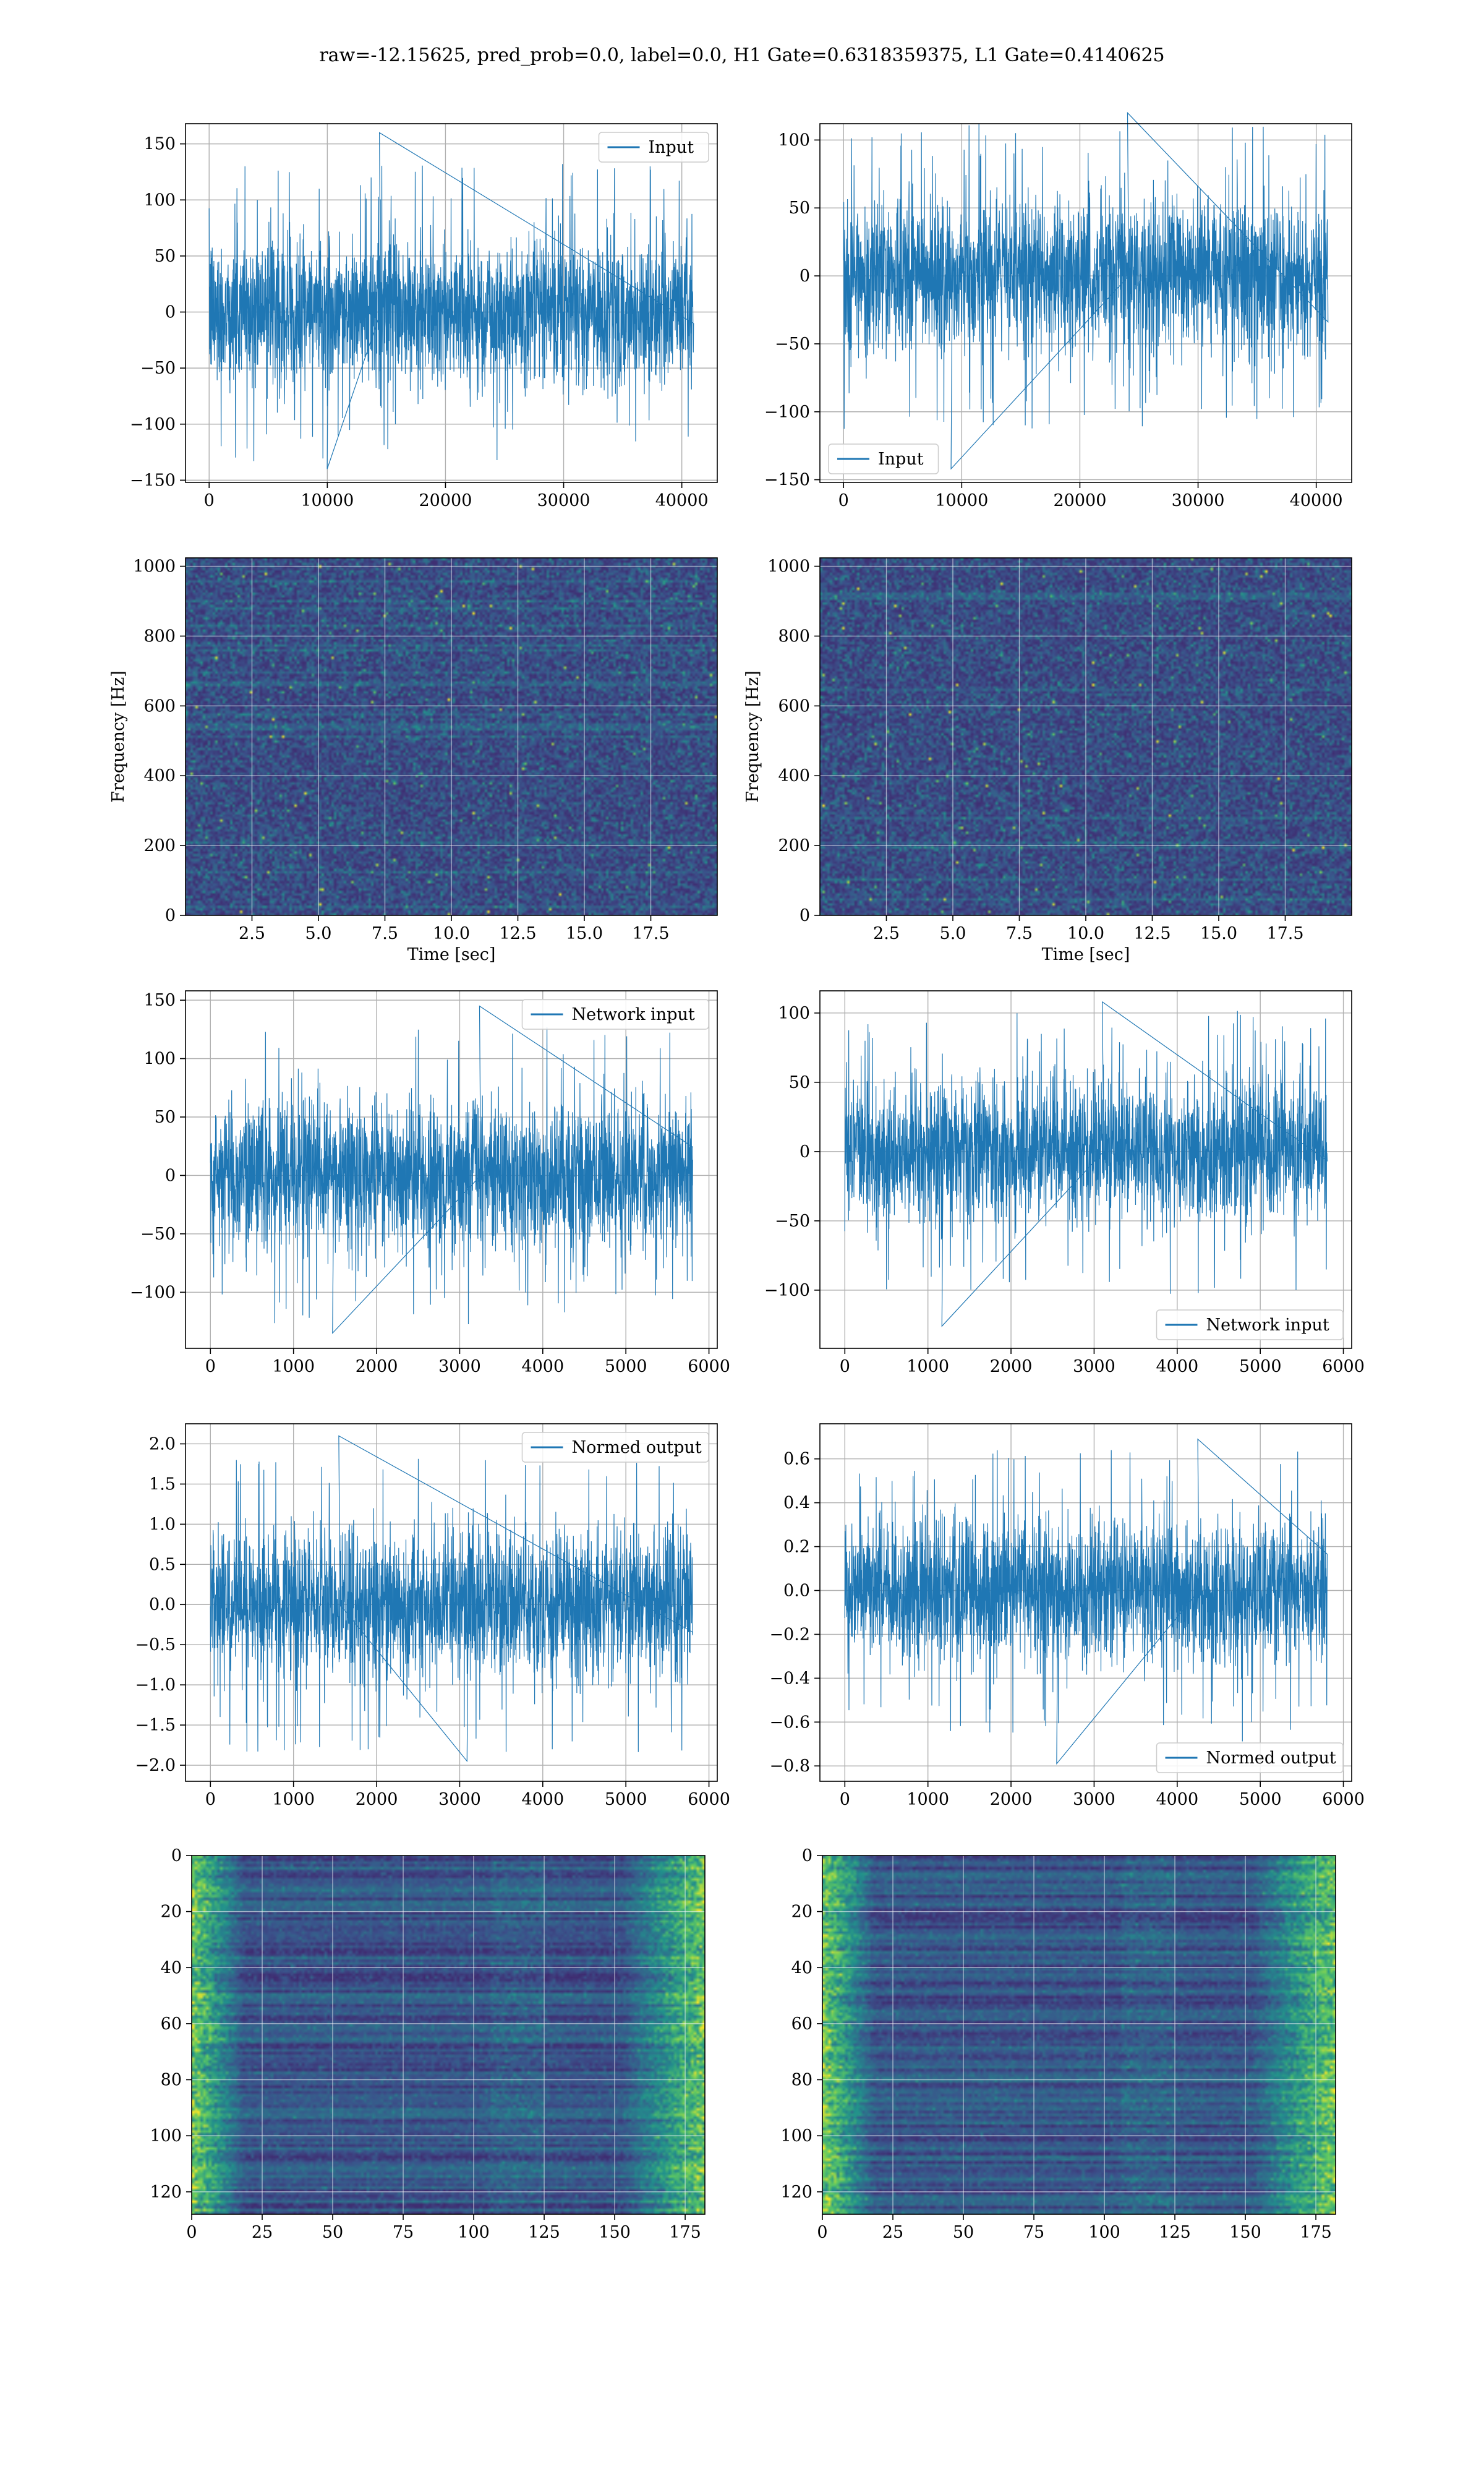  I want to click on h1-feature-map-heatmap-image, so click(448, 2035).